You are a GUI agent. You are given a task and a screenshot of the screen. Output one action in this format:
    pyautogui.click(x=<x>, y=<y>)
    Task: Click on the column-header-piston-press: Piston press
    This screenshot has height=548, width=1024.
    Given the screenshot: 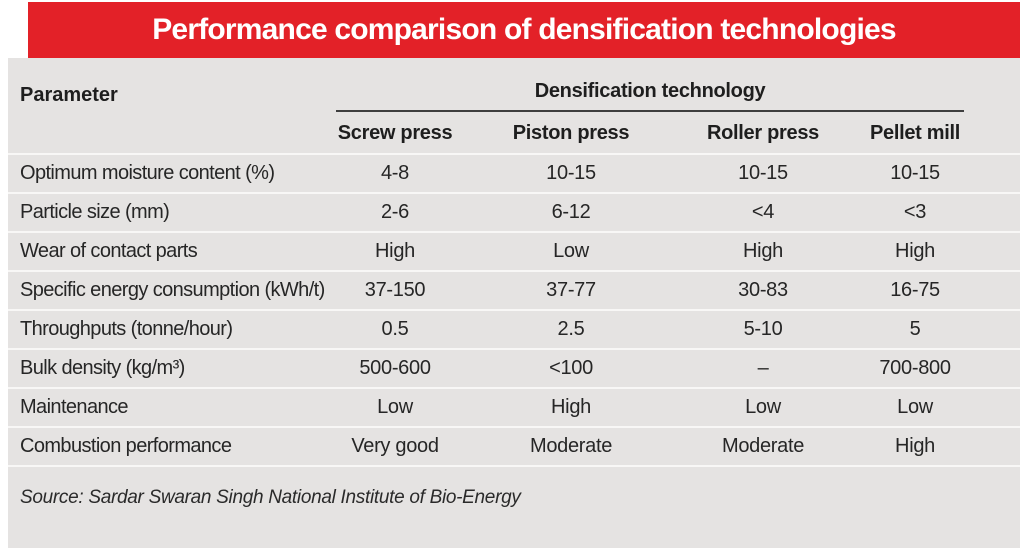 What is the action you would take?
    pyautogui.click(x=571, y=133)
    